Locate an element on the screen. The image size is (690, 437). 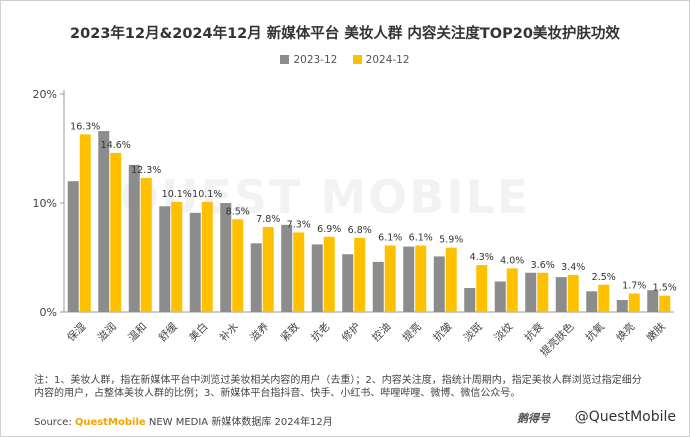
category-label: 抗衰 is located at coordinates (534, 332).